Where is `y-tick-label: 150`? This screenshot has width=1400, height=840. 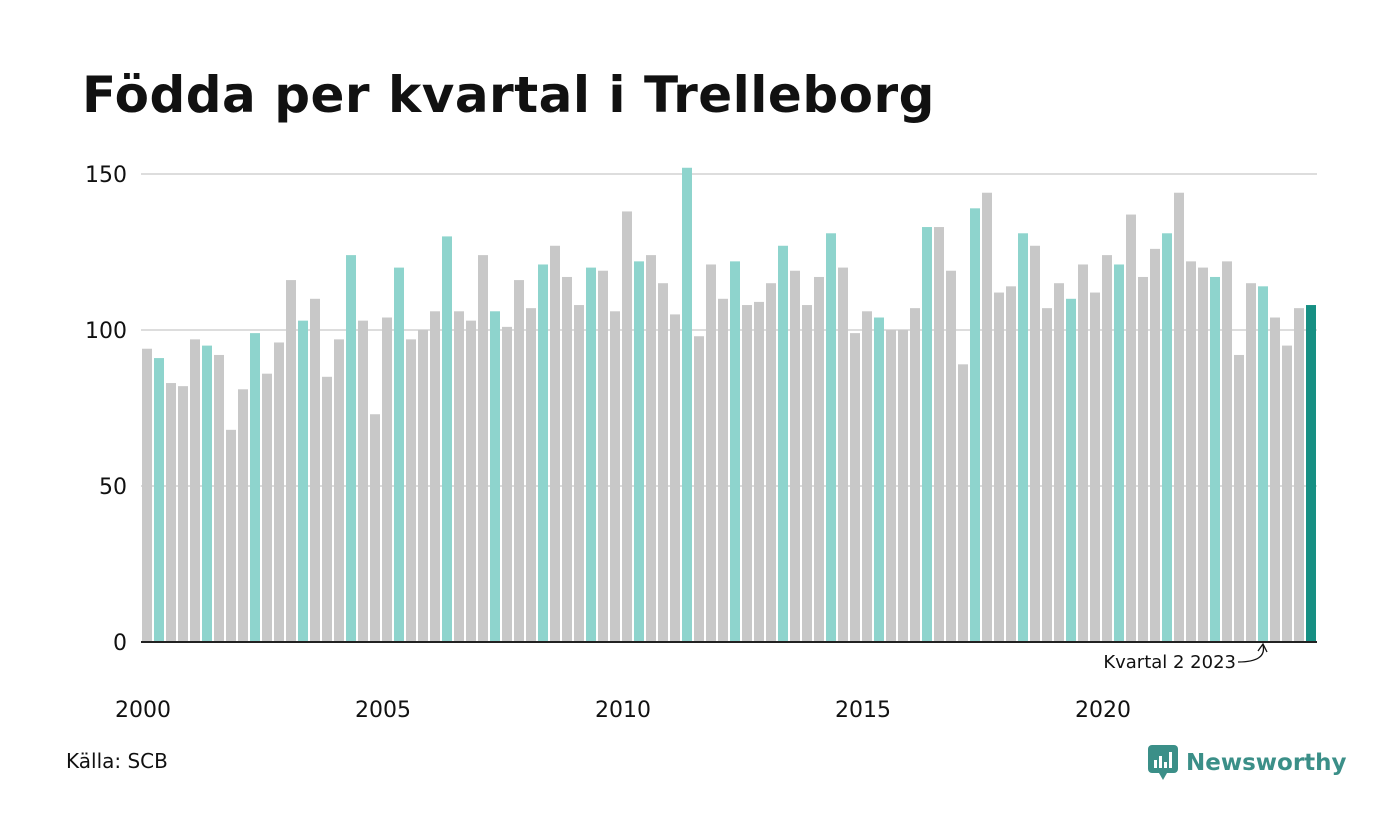
y-tick-label: 150 is located at coordinates (106, 175).